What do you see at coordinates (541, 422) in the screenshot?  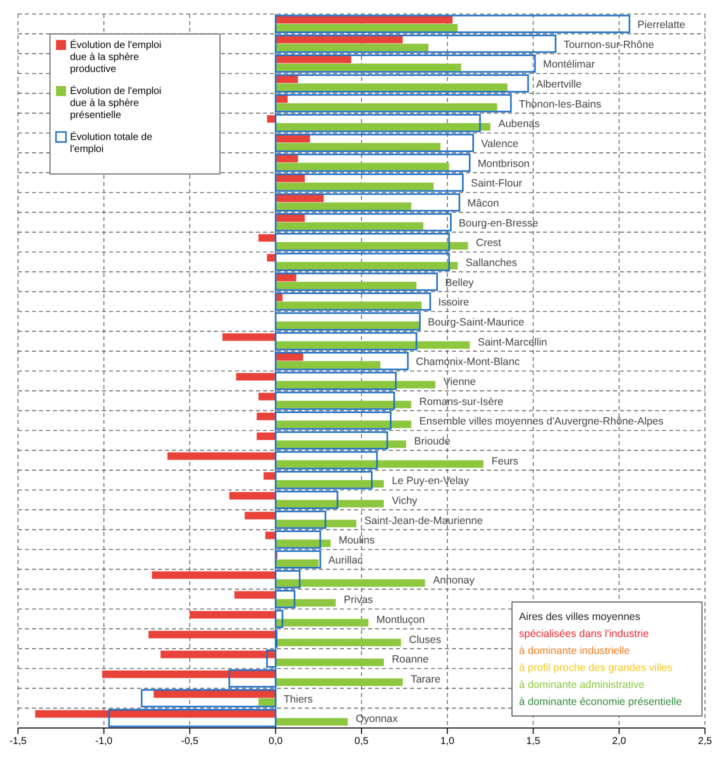 I see `y-tick-label: Ensemble villes moyennes d'Auvergne-Rhône-Alpes` at bounding box center [541, 422].